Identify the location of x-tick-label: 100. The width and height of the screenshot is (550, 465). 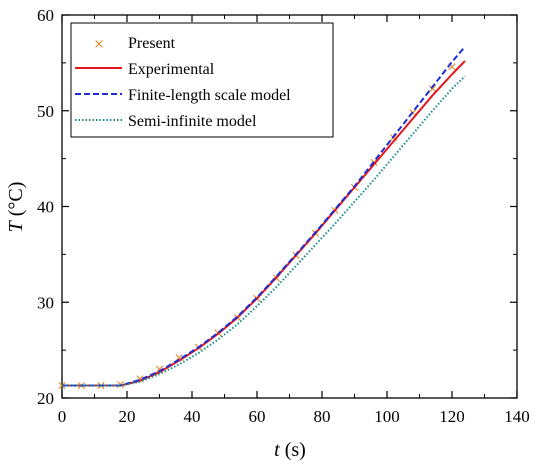
(387, 416).